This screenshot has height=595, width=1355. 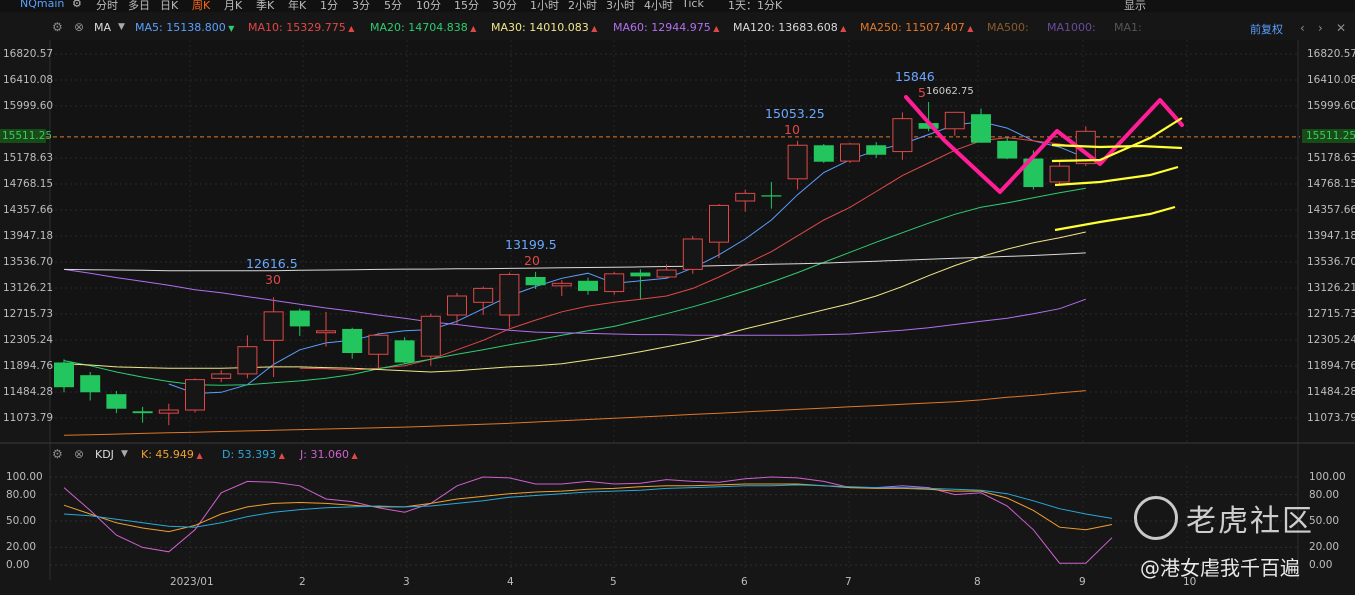 I want to click on ma-item-1: MA10: 15329.775 ▲, so click(x=301, y=27).